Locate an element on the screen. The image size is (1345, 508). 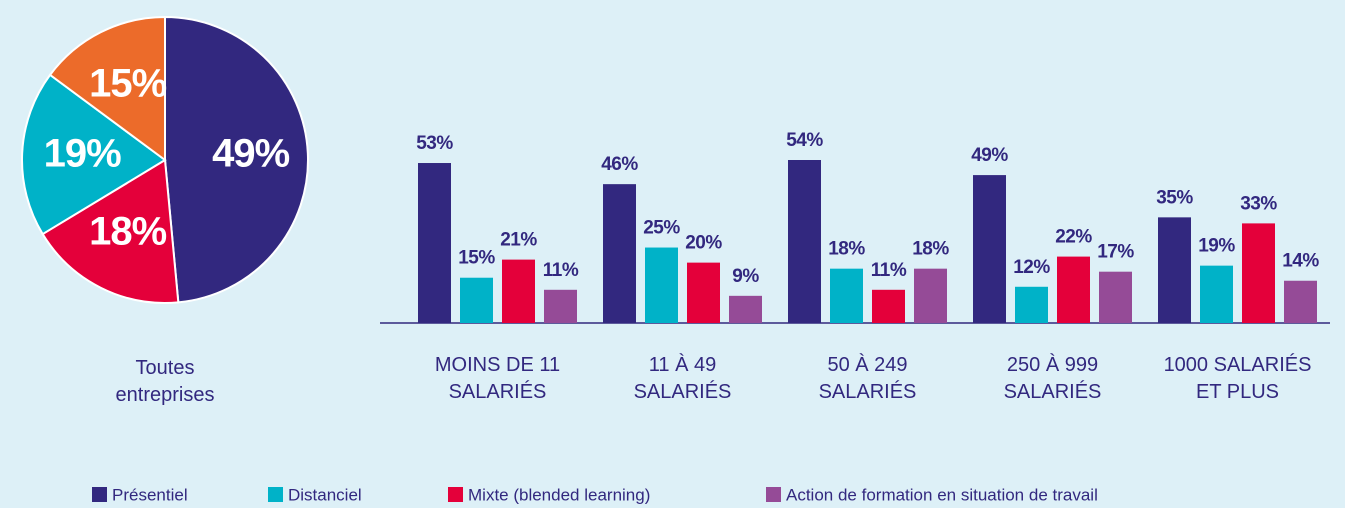
x-tick-label: 50 À 249 SALARIÉS is located at coordinates (867, 378).